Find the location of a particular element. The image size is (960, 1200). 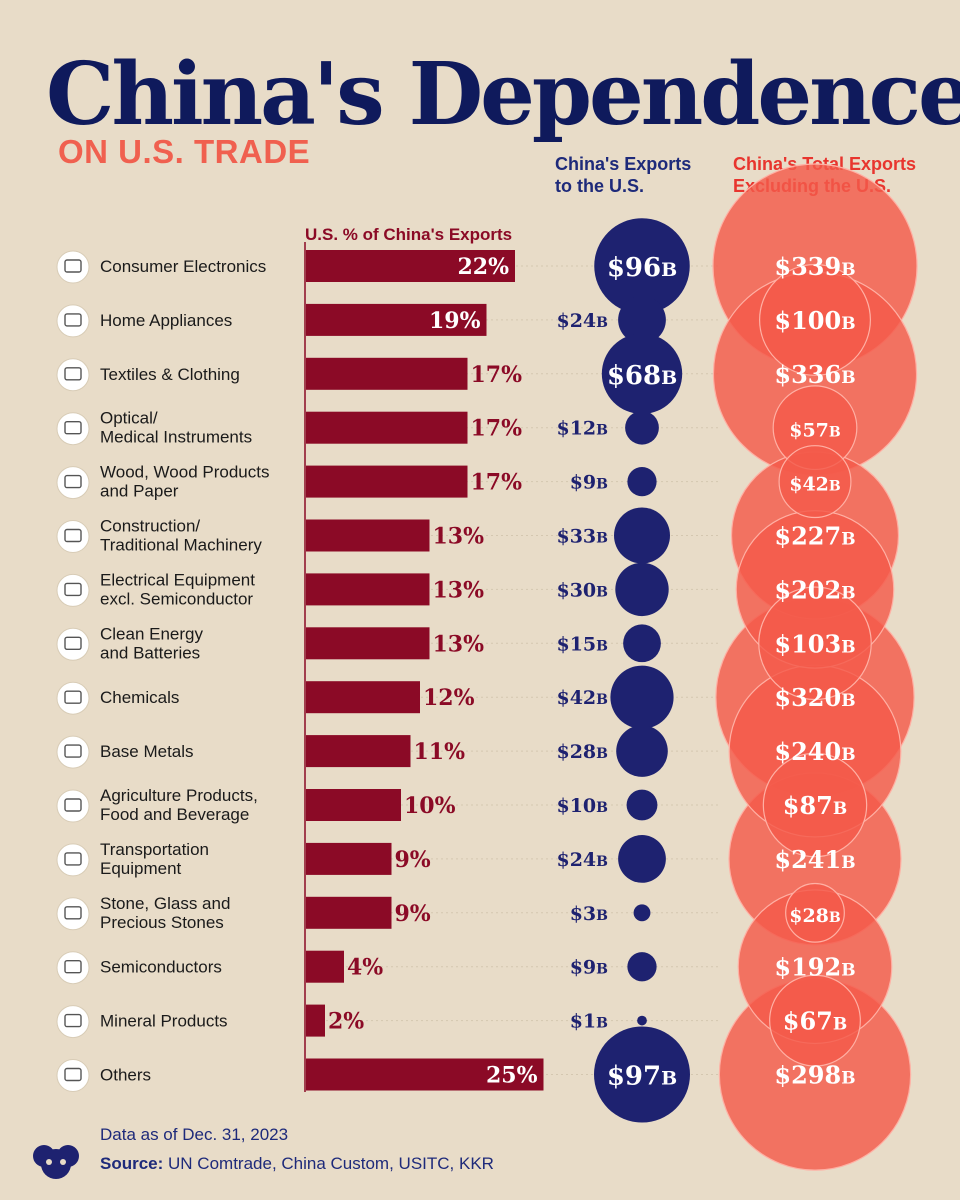

category-label: Textiles & Clothing is located at coordinates (170, 374).